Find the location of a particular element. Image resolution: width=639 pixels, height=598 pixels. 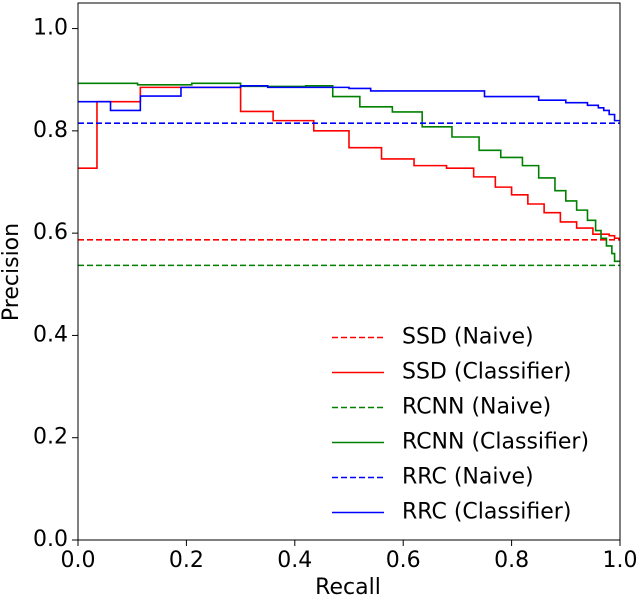

x-tick-label: 0.2 is located at coordinates (186, 560).